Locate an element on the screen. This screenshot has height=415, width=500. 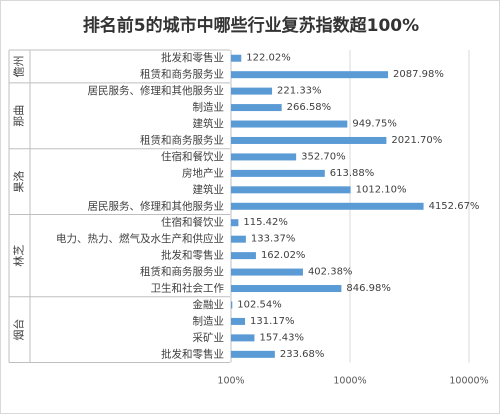
category-label: 房地产业 is located at coordinates (203, 172).